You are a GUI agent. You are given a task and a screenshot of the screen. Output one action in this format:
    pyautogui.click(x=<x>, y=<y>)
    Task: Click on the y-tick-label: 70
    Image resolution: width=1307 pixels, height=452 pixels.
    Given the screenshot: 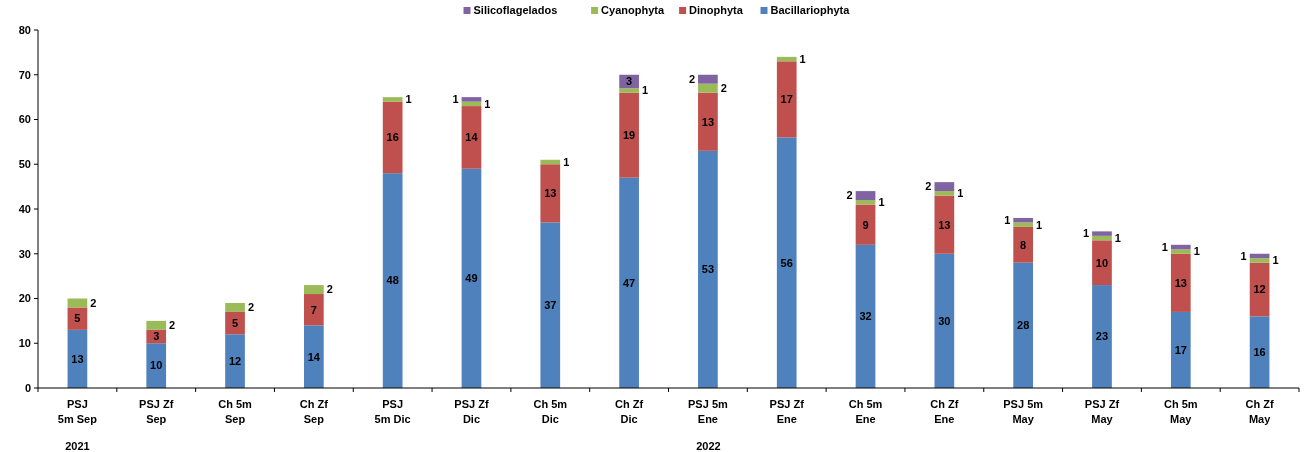 What is the action you would take?
    pyautogui.click(x=24, y=74)
    